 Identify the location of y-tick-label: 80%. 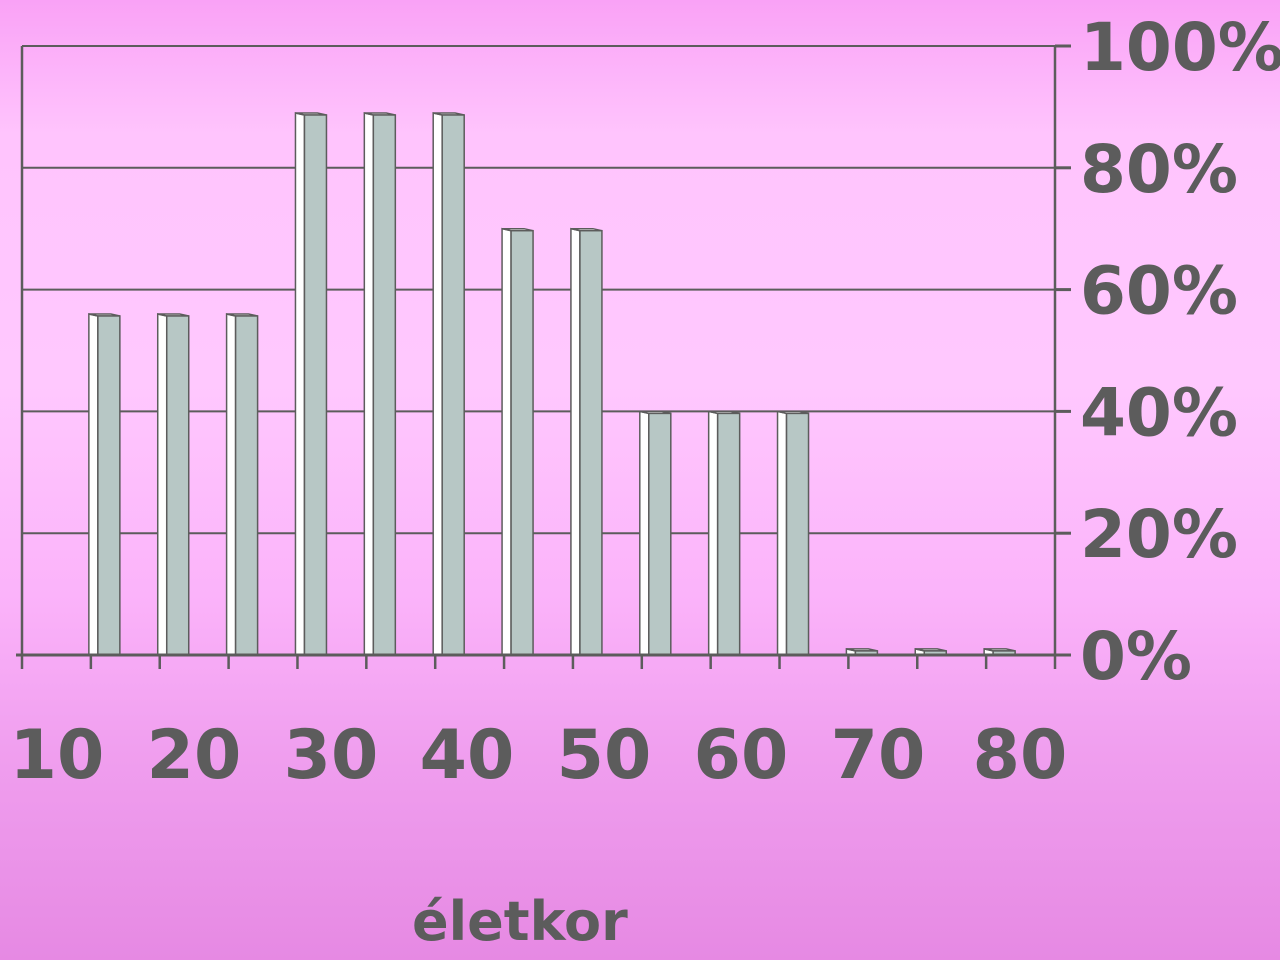
(1159, 169).